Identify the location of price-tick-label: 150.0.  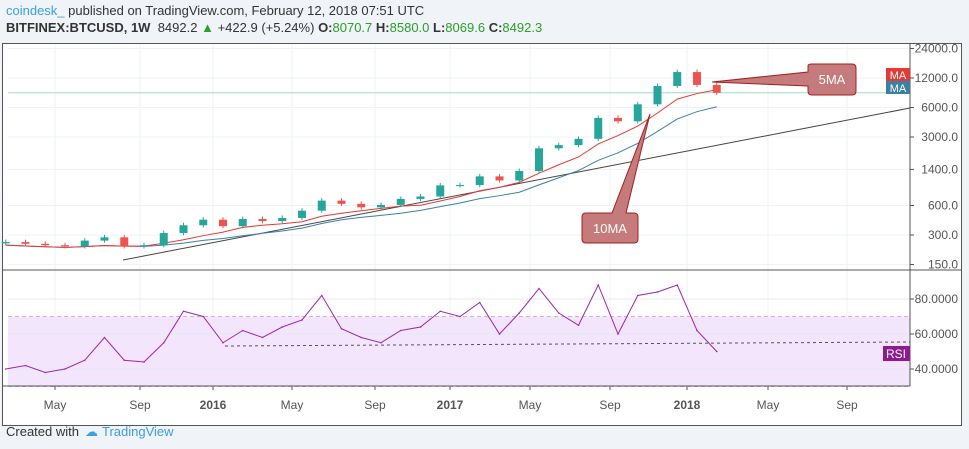
(943, 264).